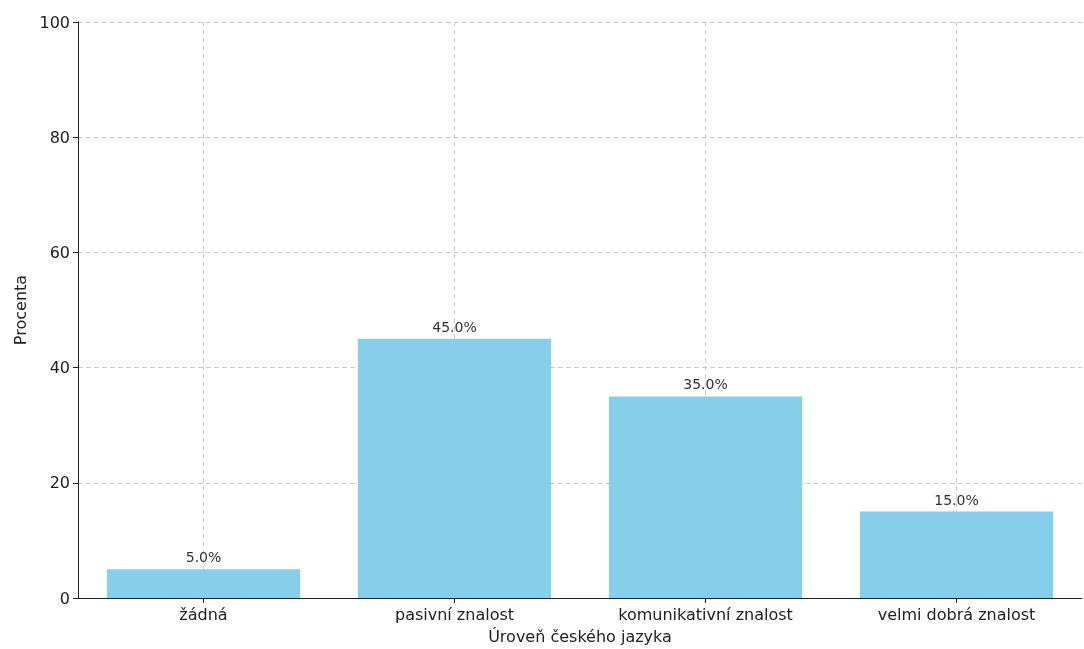  What do you see at coordinates (454, 614) in the screenshot?
I see `x-tick-label: pasivní znalost` at bounding box center [454, 614].